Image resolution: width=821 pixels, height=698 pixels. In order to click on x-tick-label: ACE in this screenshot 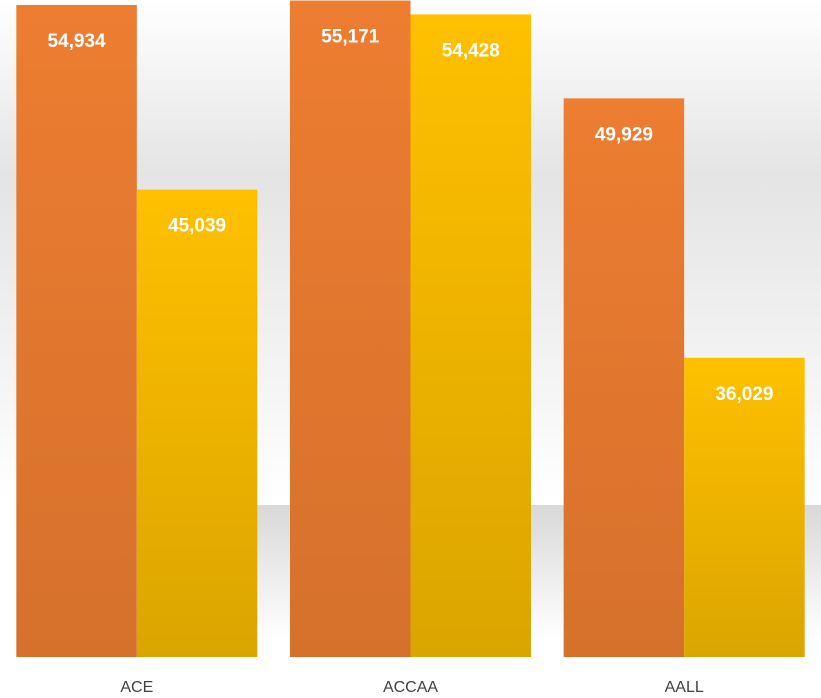, I will do `click(136, 687)`.